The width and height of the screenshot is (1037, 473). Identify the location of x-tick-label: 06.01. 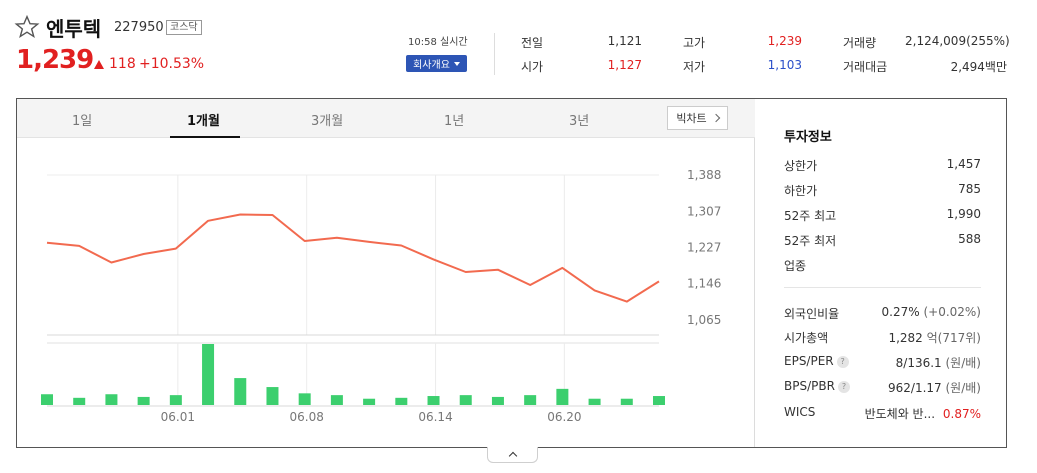
(178, 417).